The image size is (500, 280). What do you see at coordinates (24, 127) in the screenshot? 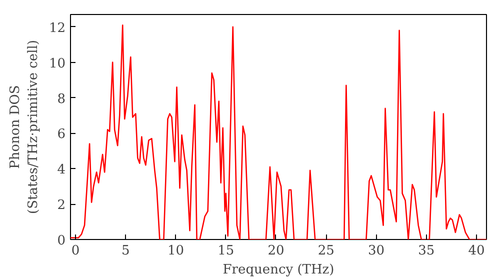
I see `y-axis-title: Phonon DOS (States/THz·primitive cell)` at bounding box center [24, 127].